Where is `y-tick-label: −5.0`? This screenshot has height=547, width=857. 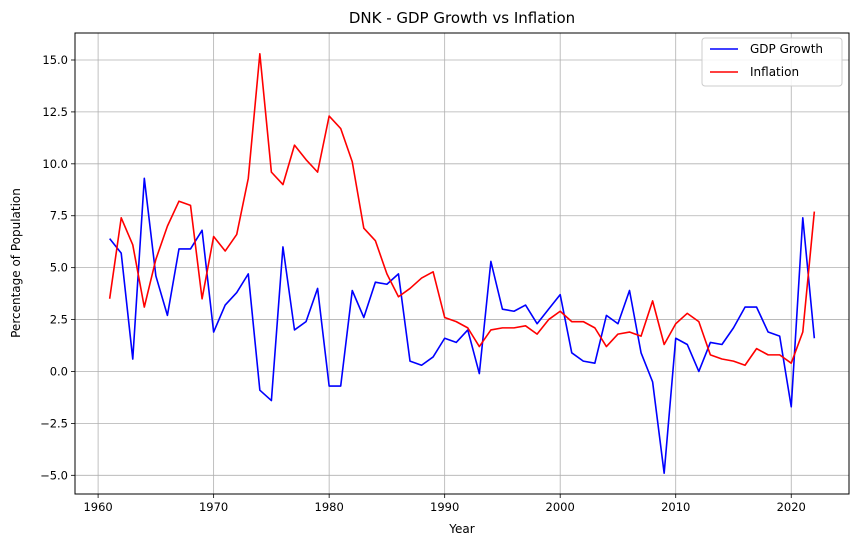
y-tick-label: −5.0 is located at coordinates (54, 475).